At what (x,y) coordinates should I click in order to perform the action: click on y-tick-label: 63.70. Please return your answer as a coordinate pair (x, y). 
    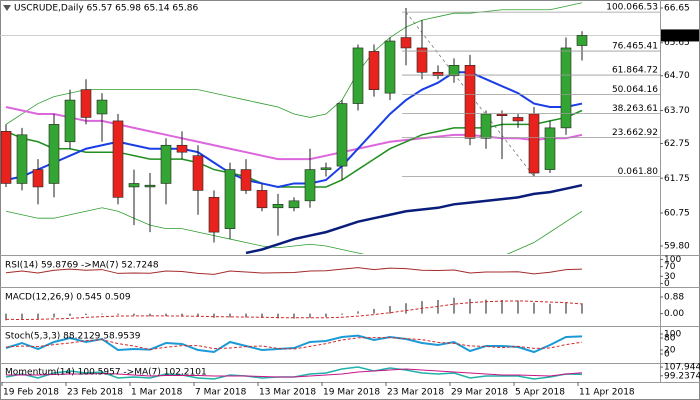
    Looking at the image, I should click on (677, 111).